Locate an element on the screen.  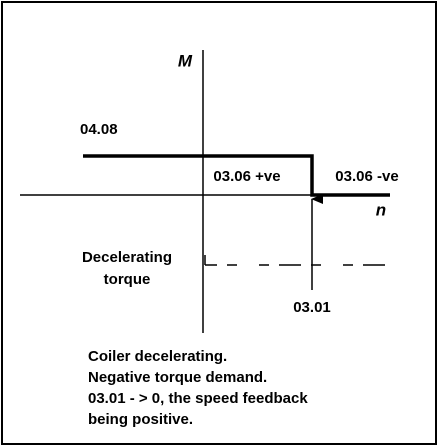
torque-label: torque is located at coordinates (127, 279).